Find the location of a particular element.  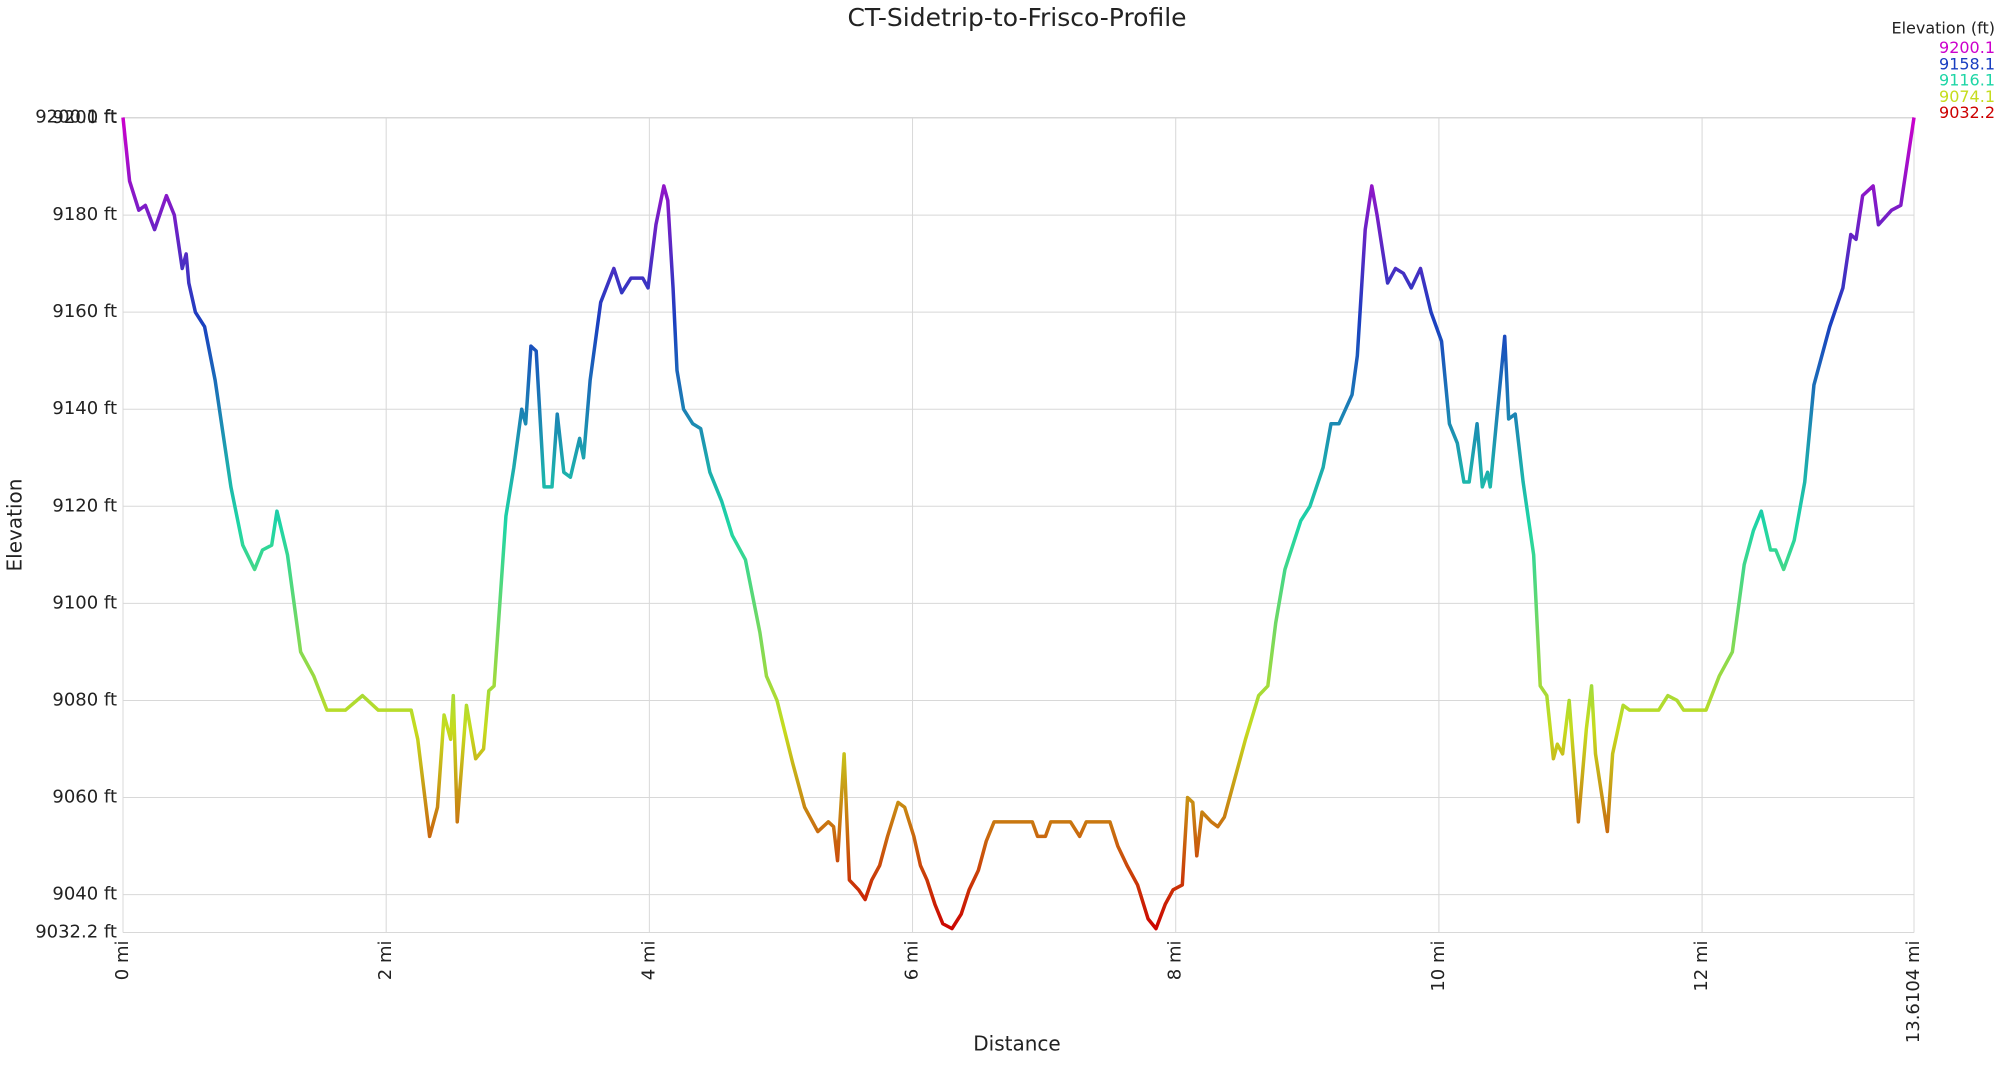

y-tick-label: 9080 ft is located at coordinates (84, 699).